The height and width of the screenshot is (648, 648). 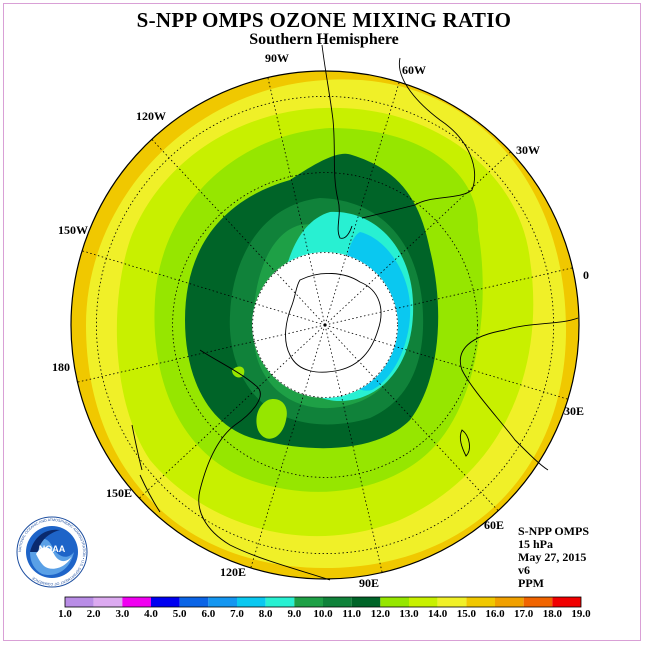 What do you see at coordinates (333, 322) in the screenshot?
I see `coastline-antarctica` at bounding box center [333, 322].